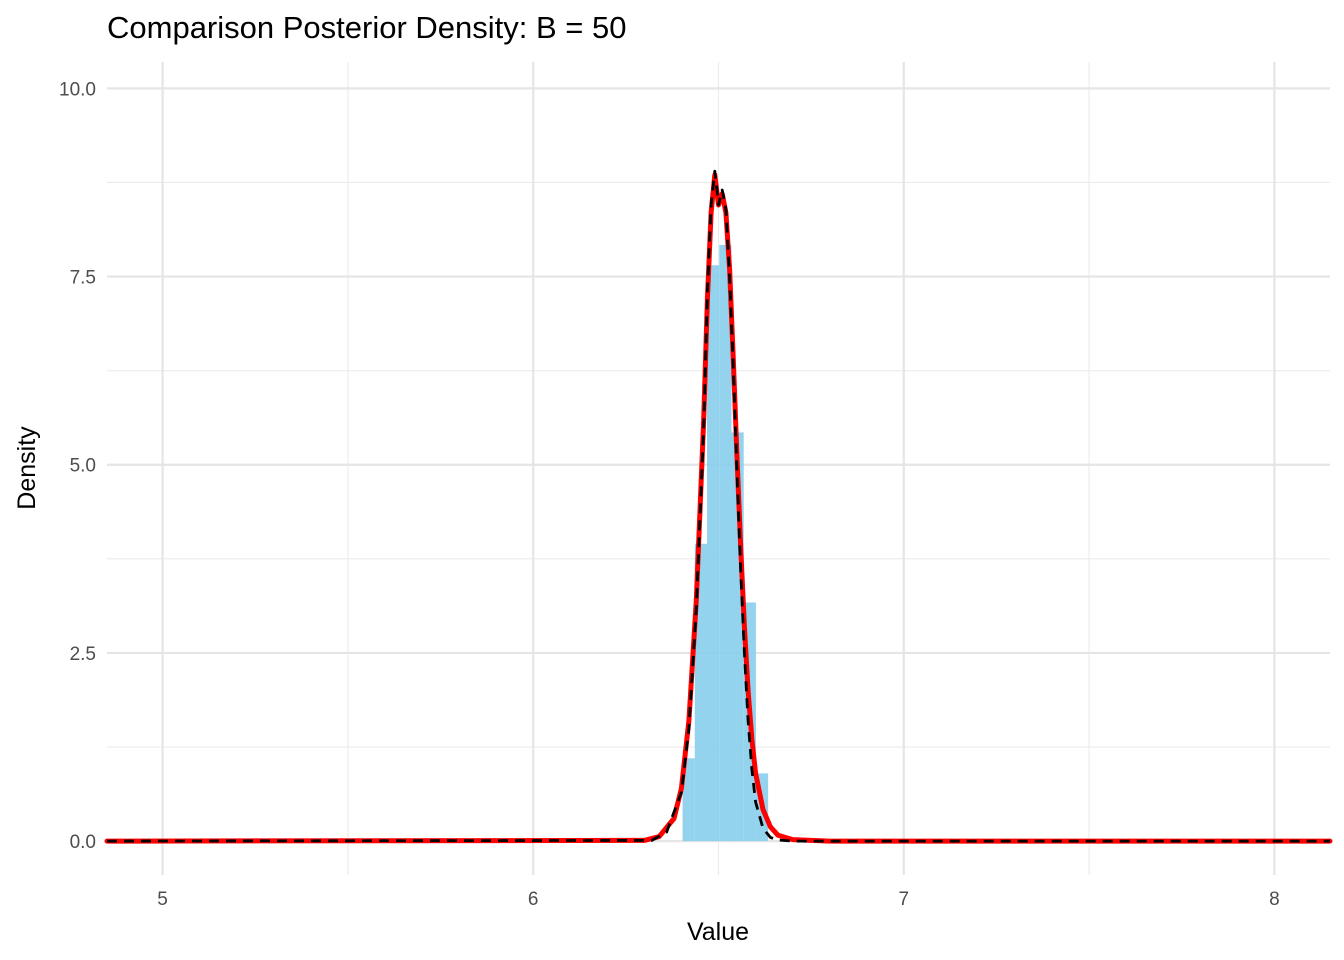  I want to click on y-axis-tick-labels: 0.0 2.5 5.0 7.5 10.0, so click(77, 466).